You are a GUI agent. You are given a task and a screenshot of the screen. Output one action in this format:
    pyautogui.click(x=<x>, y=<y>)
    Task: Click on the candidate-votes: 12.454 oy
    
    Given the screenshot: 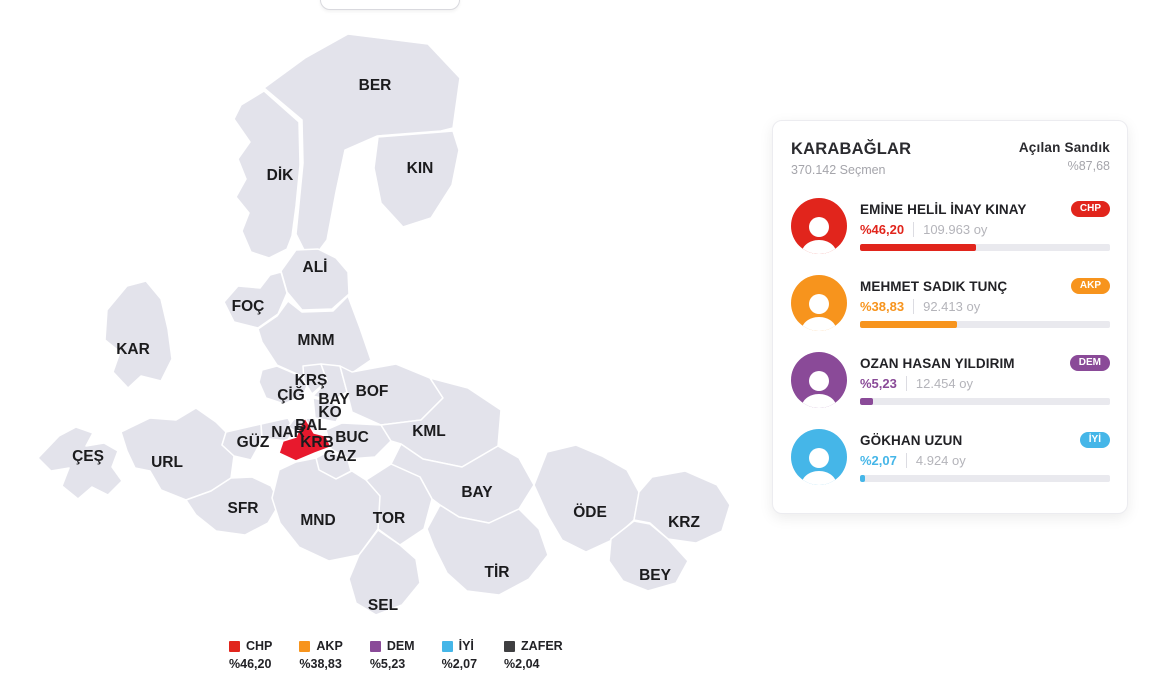 What is the action you would take?
    pyautogui.click(x=939, y=383)
    